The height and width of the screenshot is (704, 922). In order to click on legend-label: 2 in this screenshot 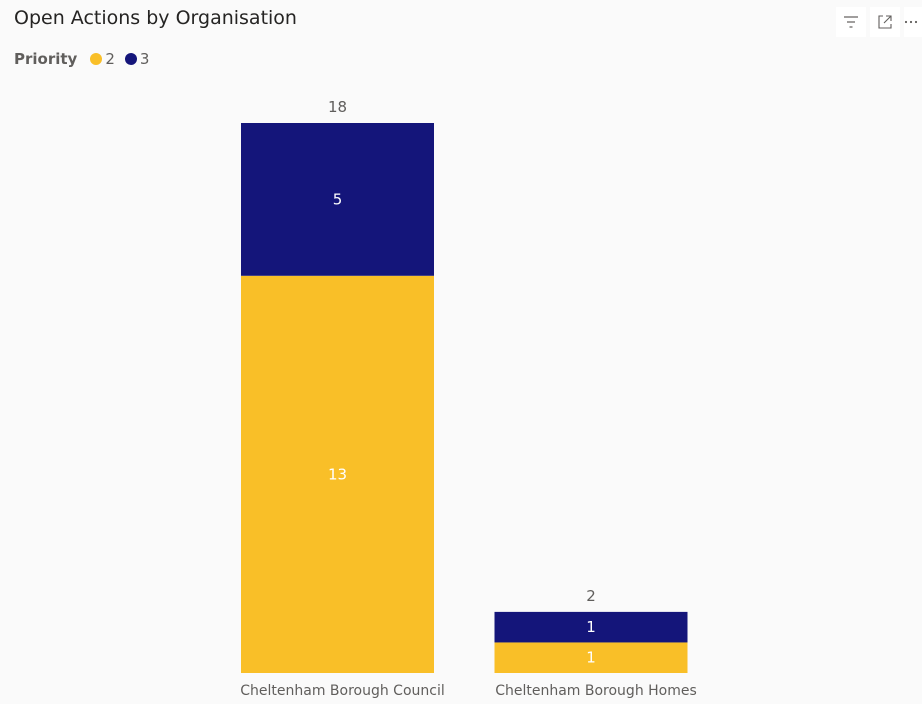, I will do `click(110, 59)`.